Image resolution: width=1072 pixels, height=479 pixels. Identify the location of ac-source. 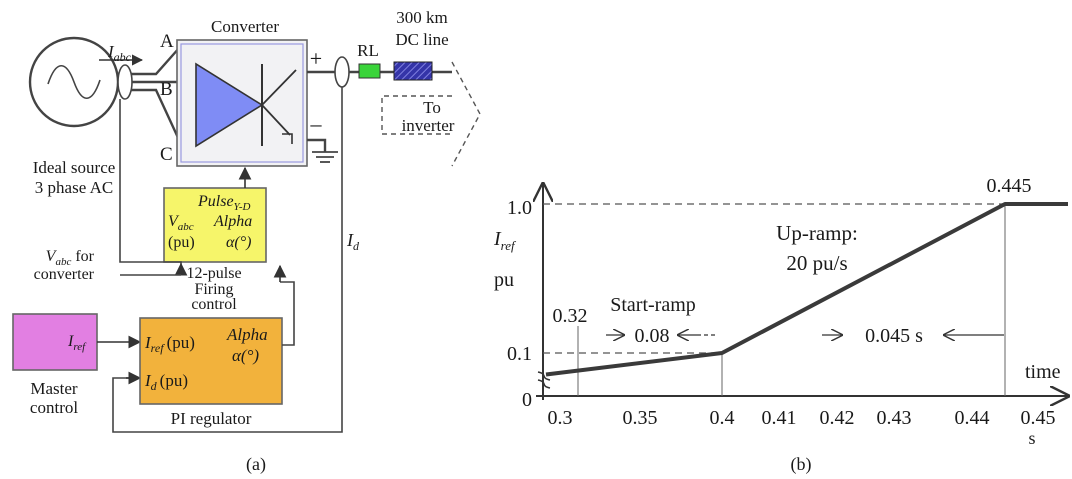
(74, 82).